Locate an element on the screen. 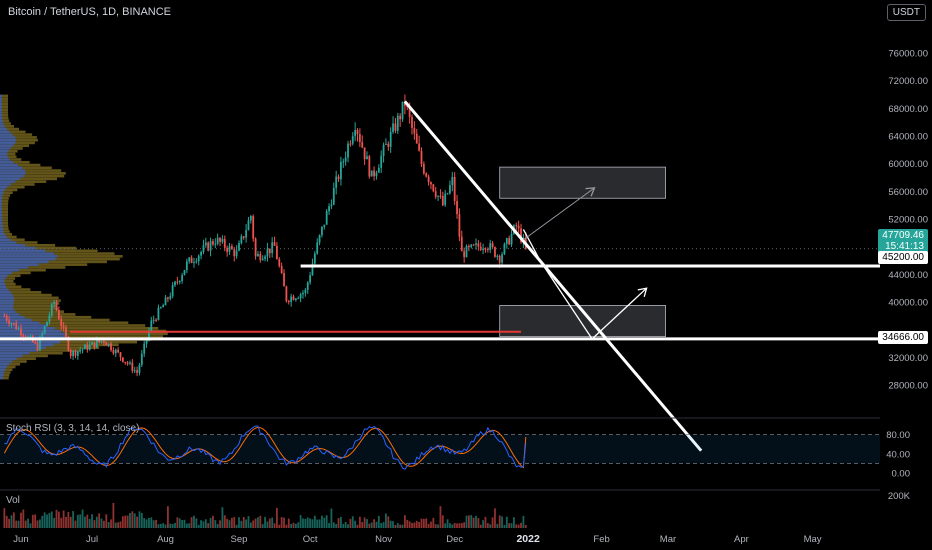  time-axis-label: Feb is located at coordinates (601, 539).